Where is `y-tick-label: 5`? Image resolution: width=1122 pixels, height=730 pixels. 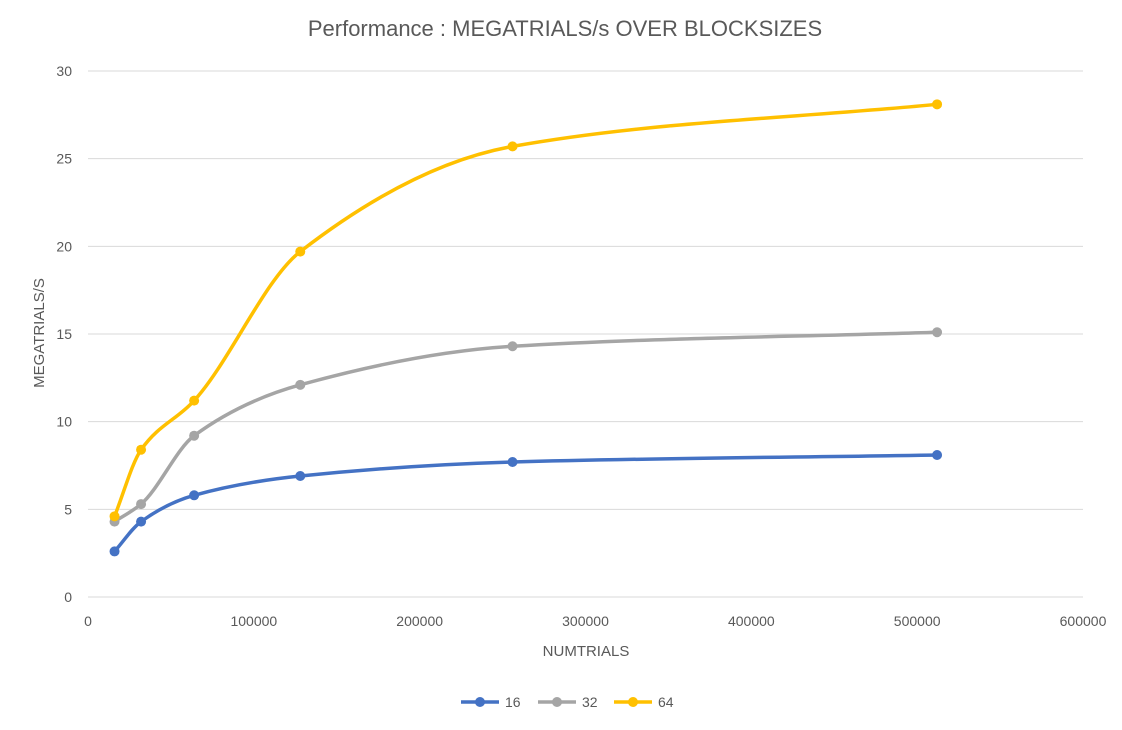 y-tick-label: 5 is located at coordinates (68, 509).